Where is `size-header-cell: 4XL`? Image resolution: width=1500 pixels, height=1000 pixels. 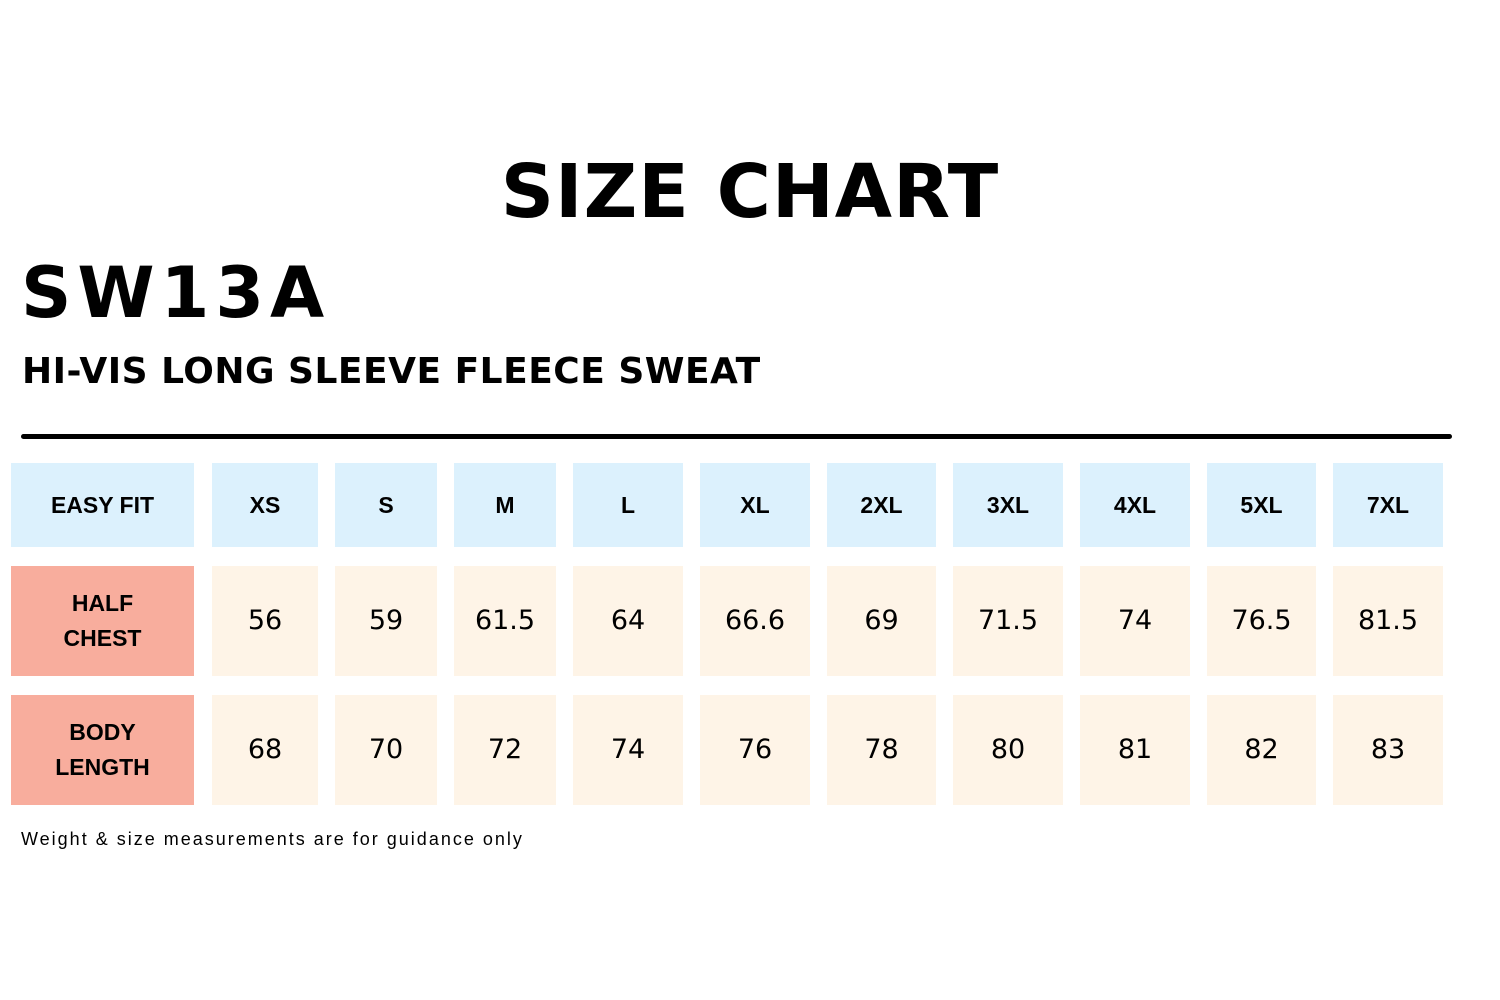
size-header-cell: 4XL is located at coordinates (1135, 505).